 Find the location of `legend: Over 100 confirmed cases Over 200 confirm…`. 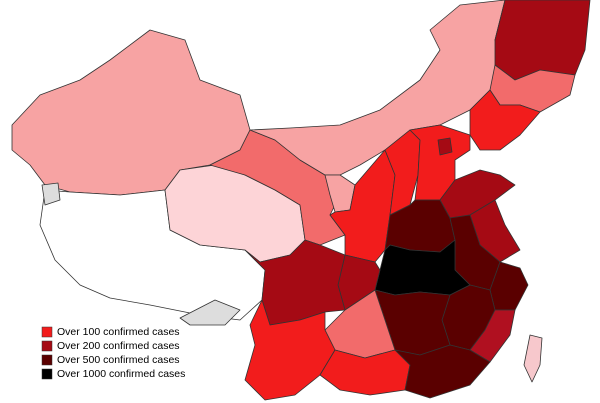

legend: Over 100 confirmed cases Over 200 confirm… is located at coordinates (113, 353).